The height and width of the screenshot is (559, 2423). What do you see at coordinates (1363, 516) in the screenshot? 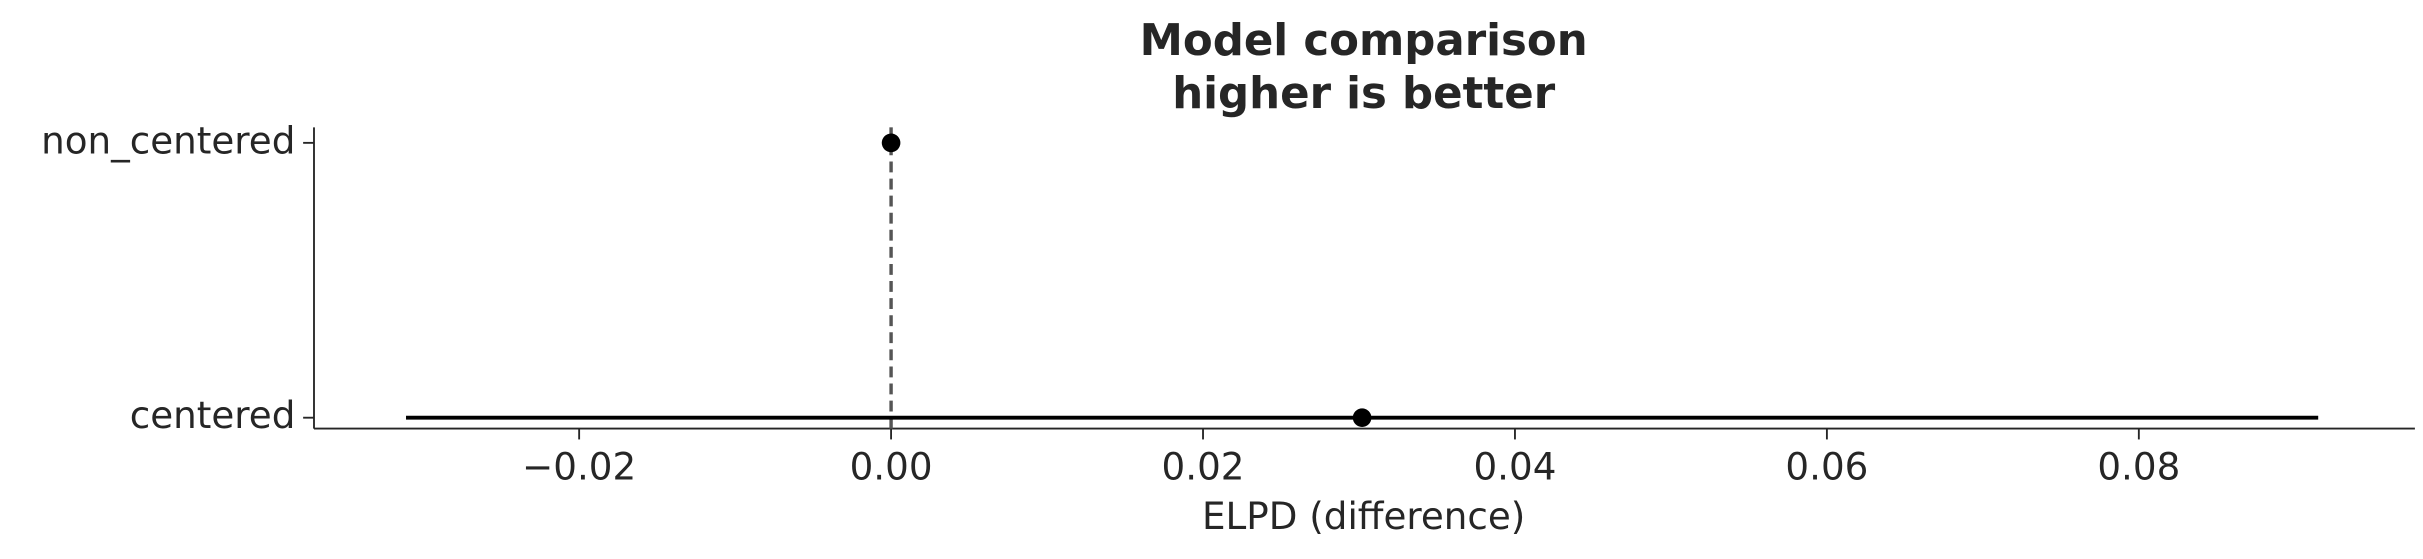
I see `x-axis-label: ELPD (difference)` at bounding box center [1363, 516].